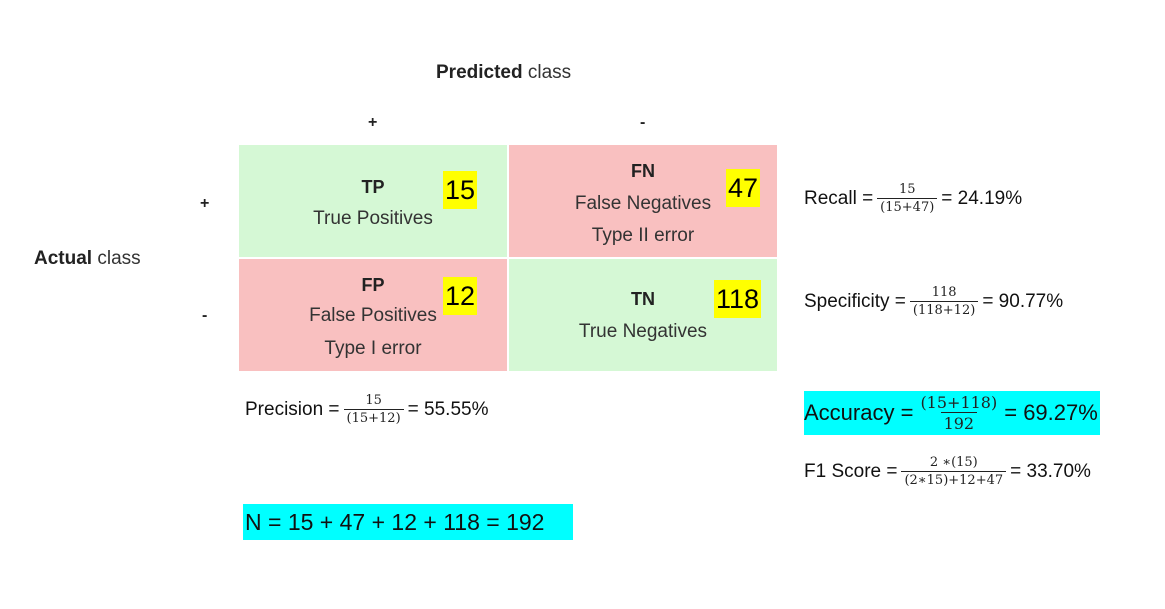  I want to click on accuracy-label: Accuracy =, so click(859, 412).